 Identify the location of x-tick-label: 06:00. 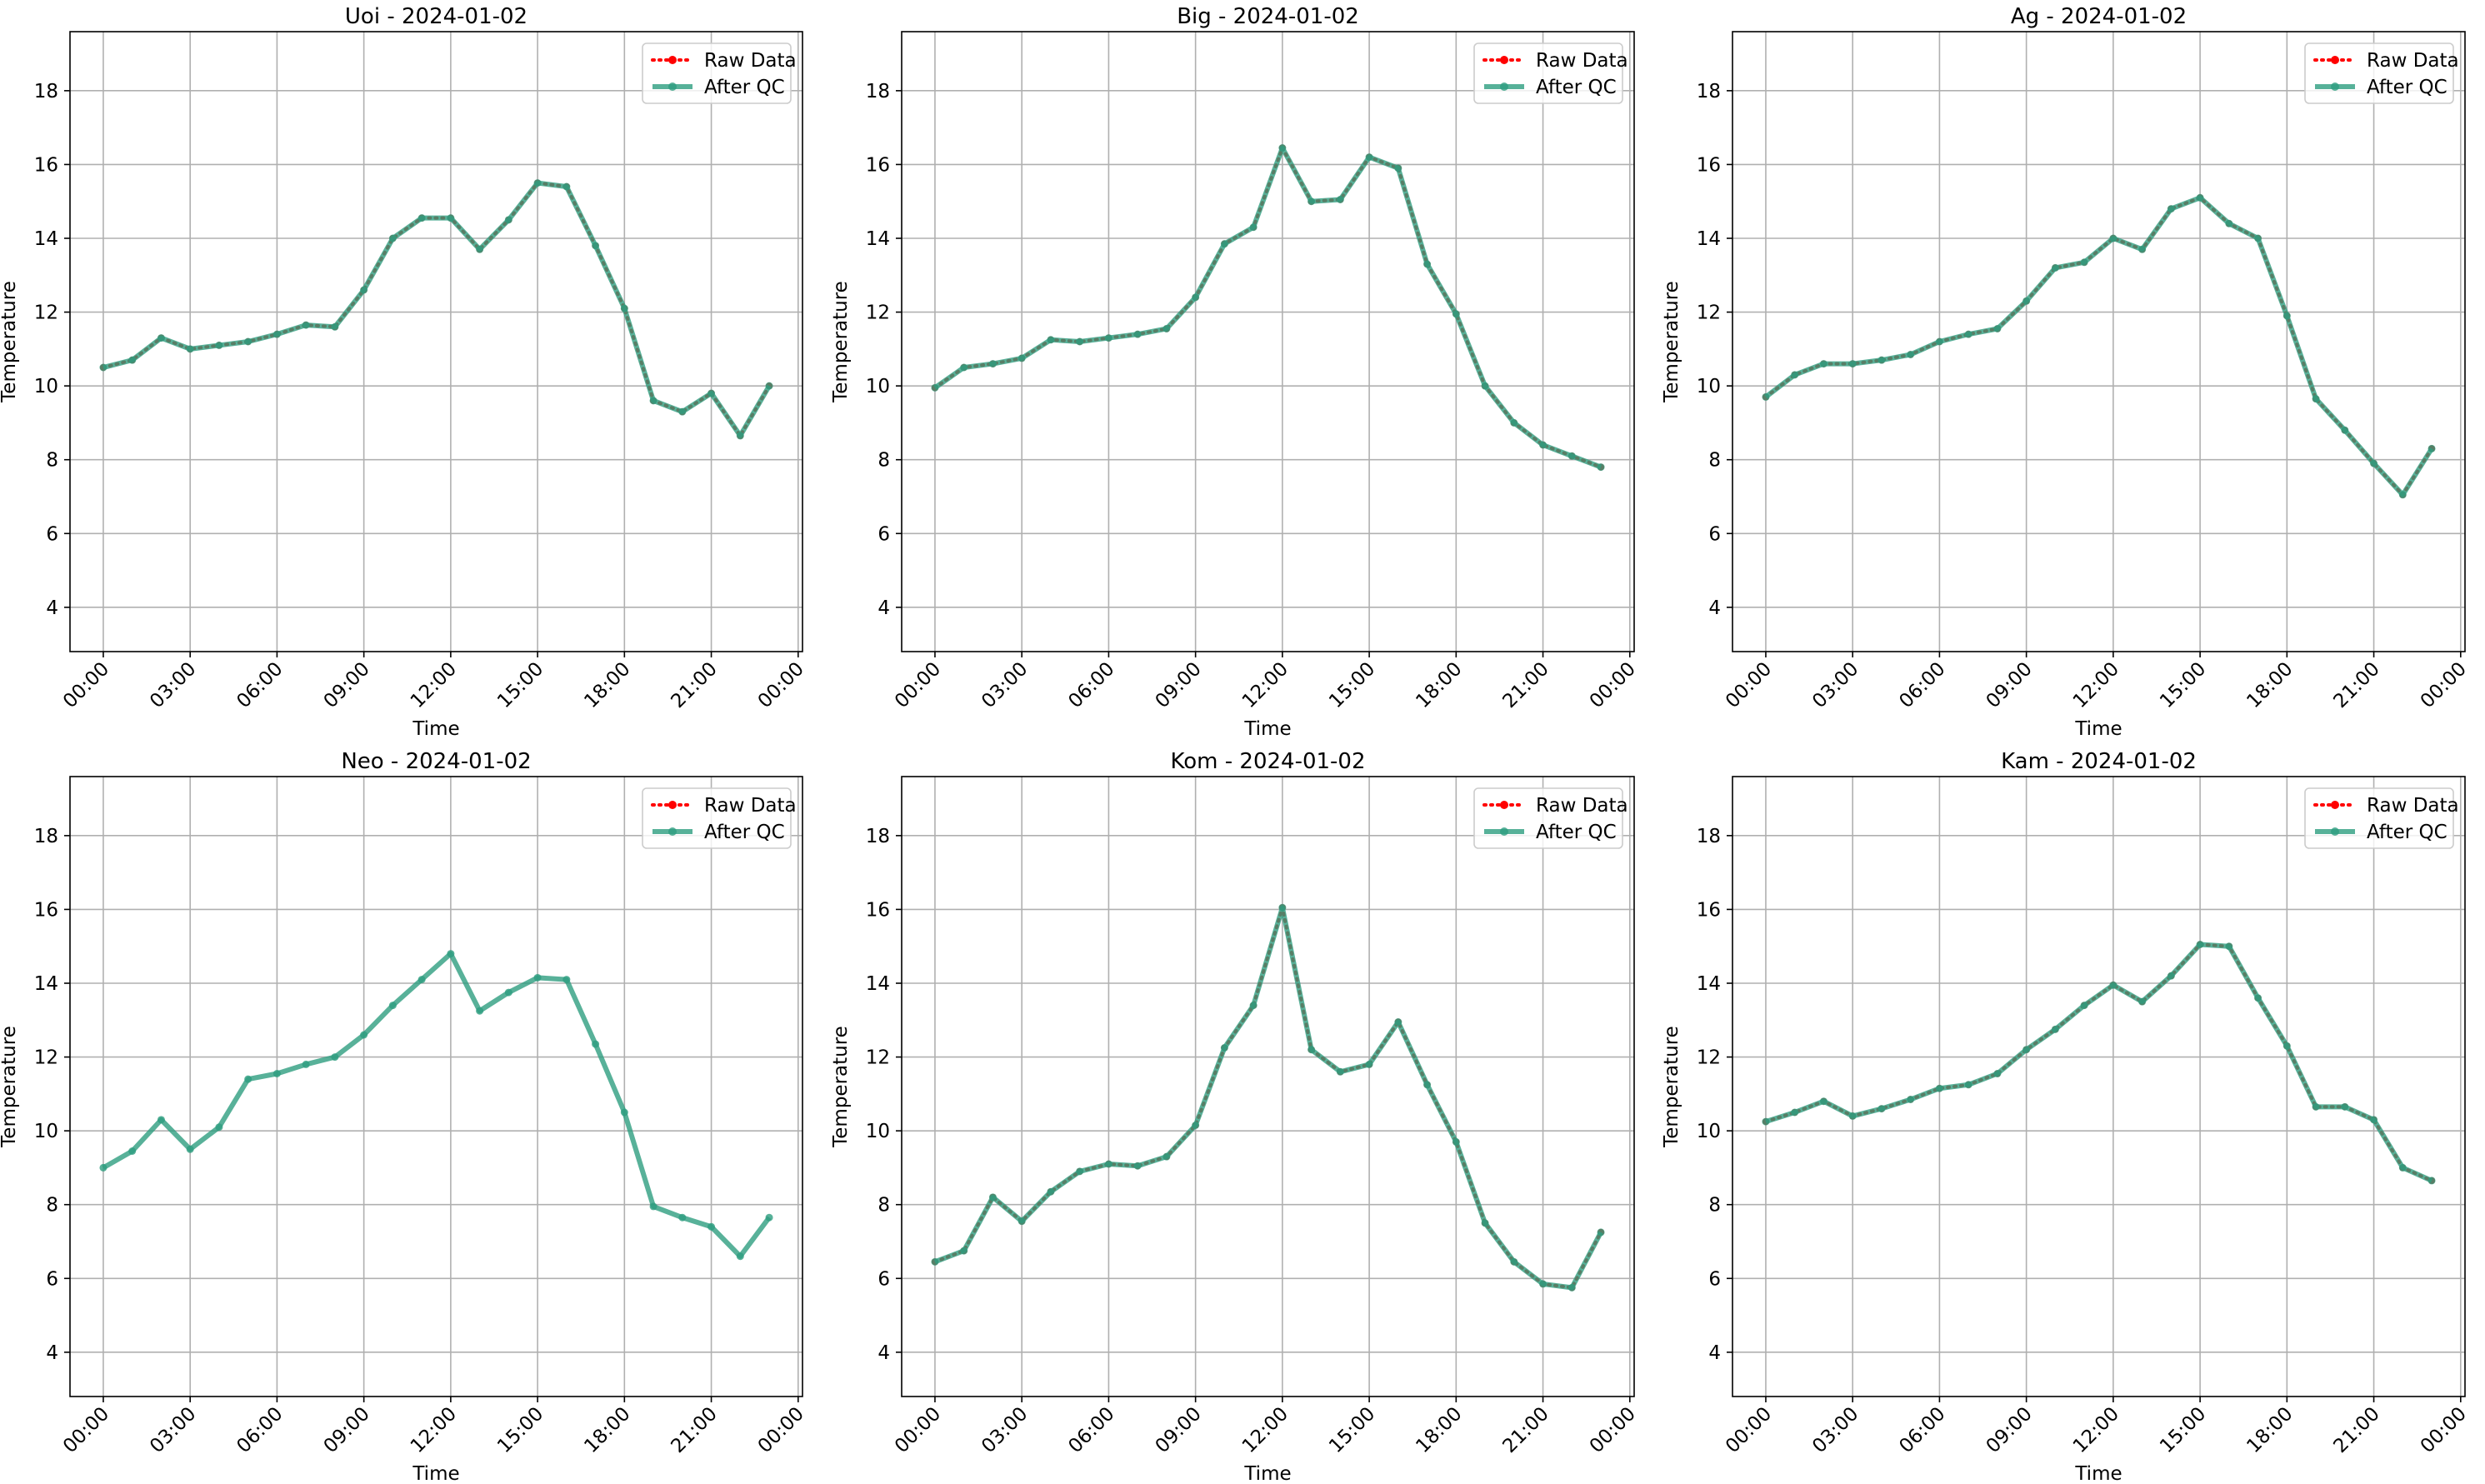
(1091, 685).